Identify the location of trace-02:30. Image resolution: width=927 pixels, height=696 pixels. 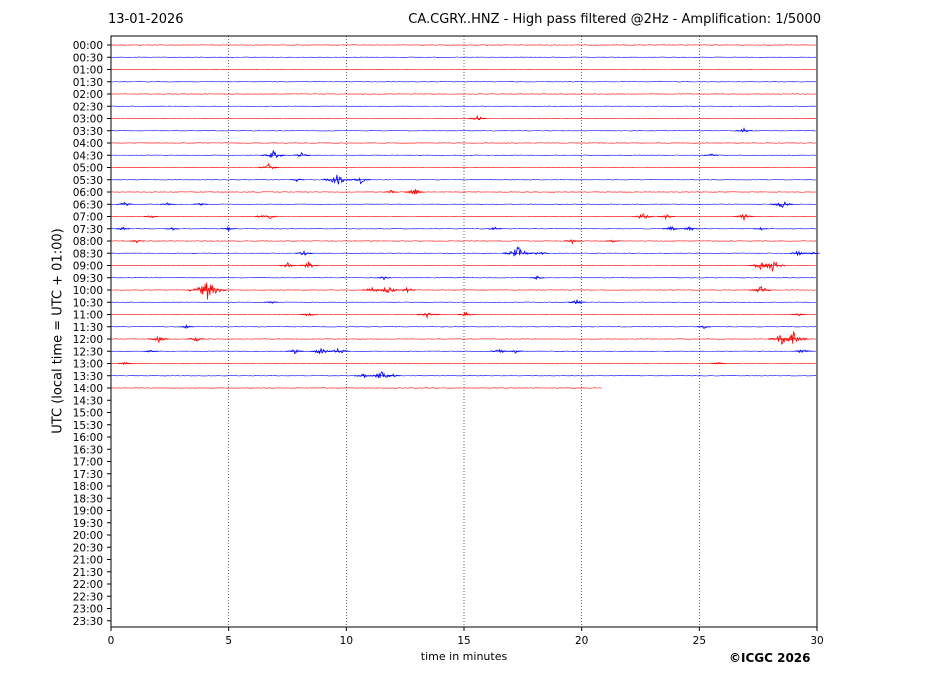
(463, 106).